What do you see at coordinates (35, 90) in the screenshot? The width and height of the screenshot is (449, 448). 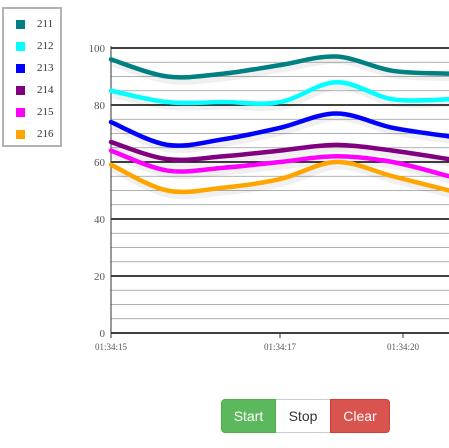 I see `legend-item-214: 214` at bounding box center [35, 90].